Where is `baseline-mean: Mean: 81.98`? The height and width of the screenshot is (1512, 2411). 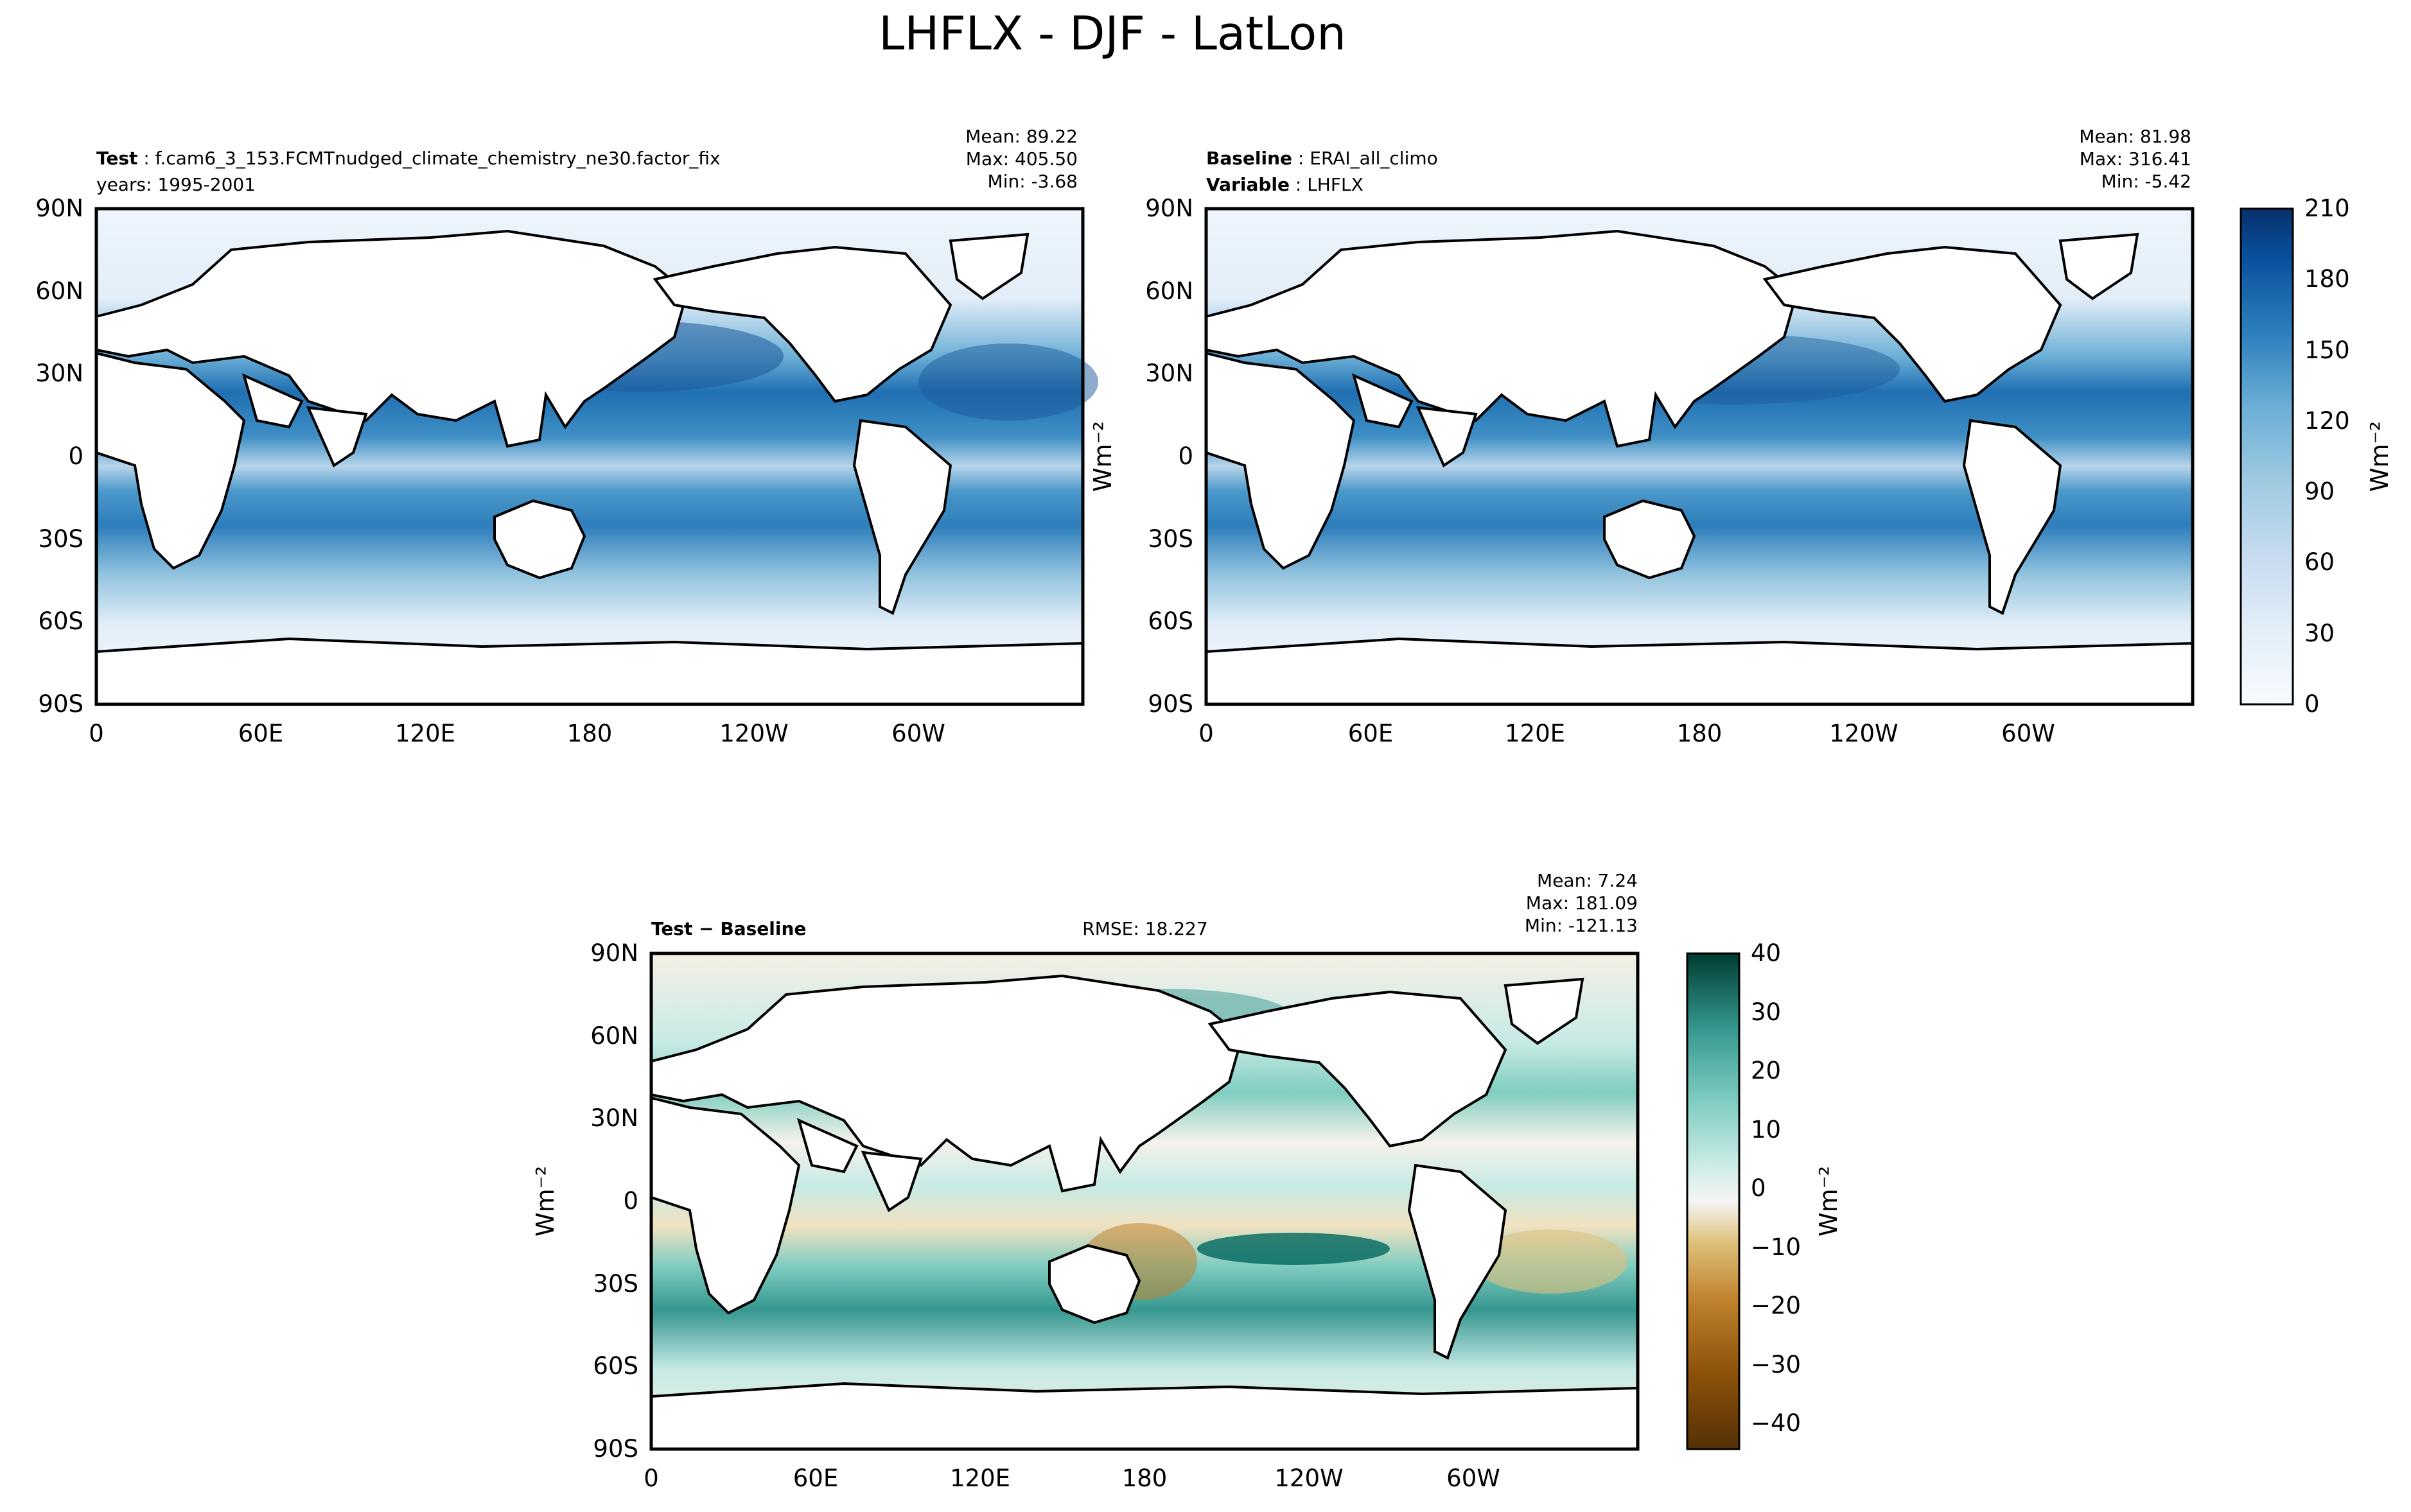
baseline-mean: Mean: 81.98 is located at coordinates (2135, 136).